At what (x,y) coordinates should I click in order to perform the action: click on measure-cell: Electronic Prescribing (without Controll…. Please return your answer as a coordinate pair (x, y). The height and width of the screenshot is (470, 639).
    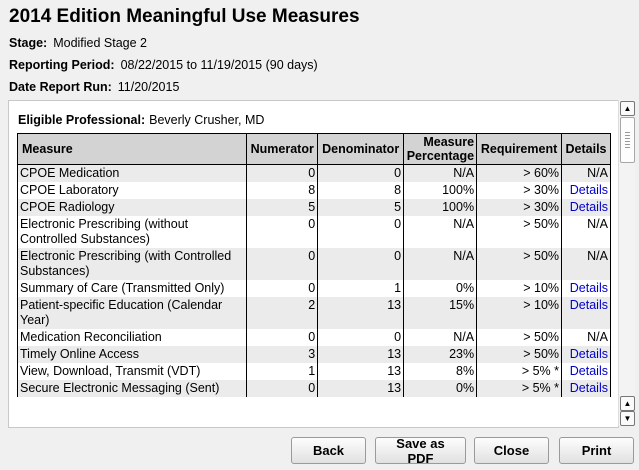
    Looking at the image, I should click on (132, 232).